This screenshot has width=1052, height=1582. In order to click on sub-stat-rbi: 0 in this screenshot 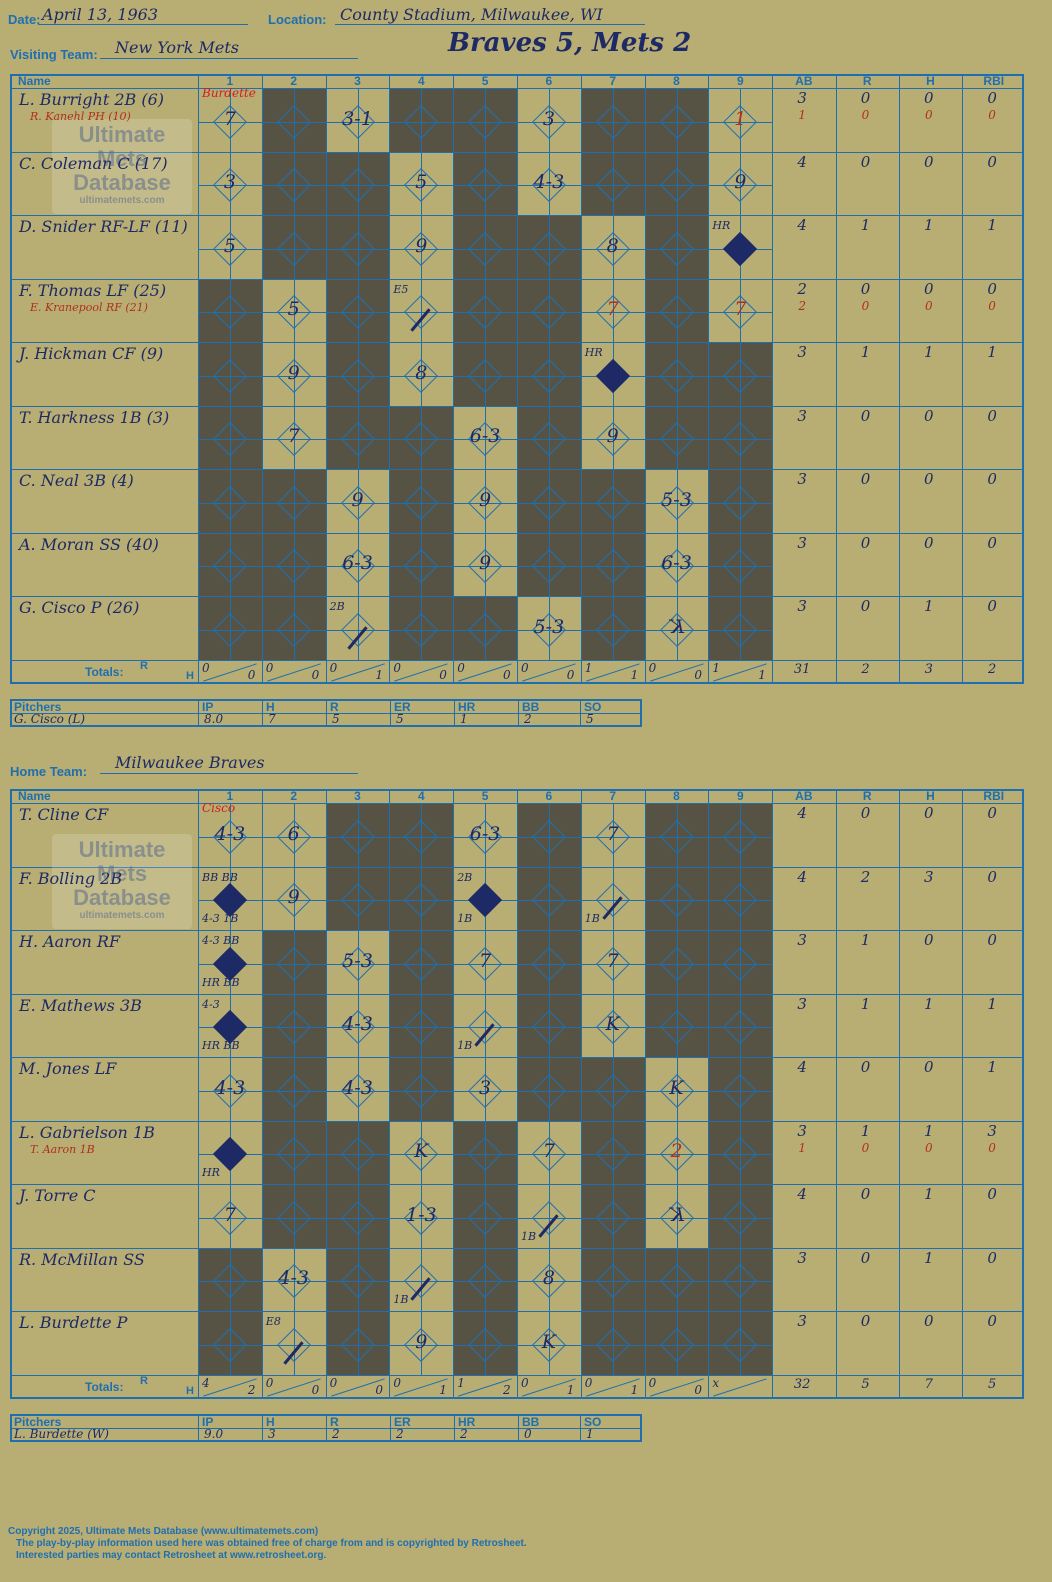, I will do `click(992, 305)`.